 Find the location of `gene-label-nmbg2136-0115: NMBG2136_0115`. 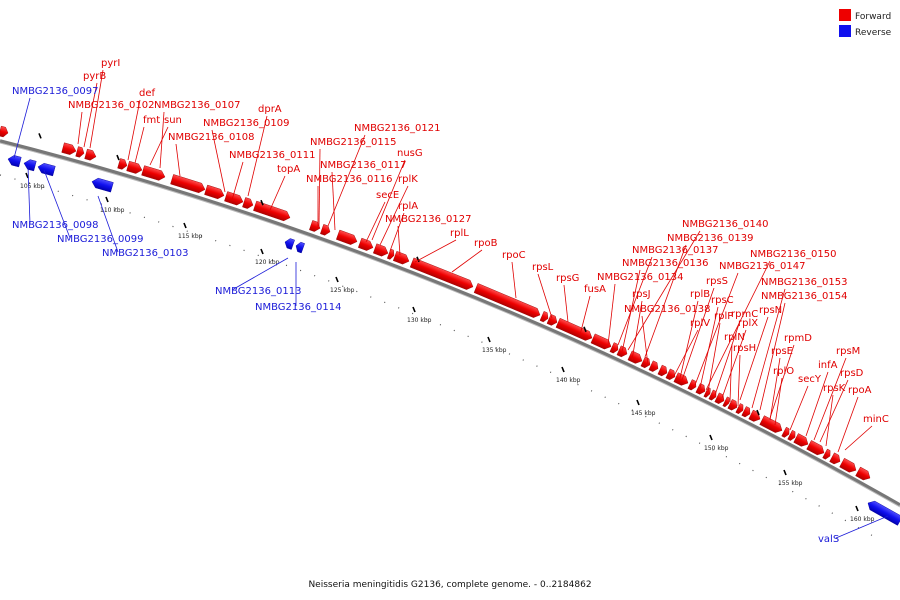

gene-label-nmbg2136-0115: NMBG2136_0115 is located at coordinates (353, 142).